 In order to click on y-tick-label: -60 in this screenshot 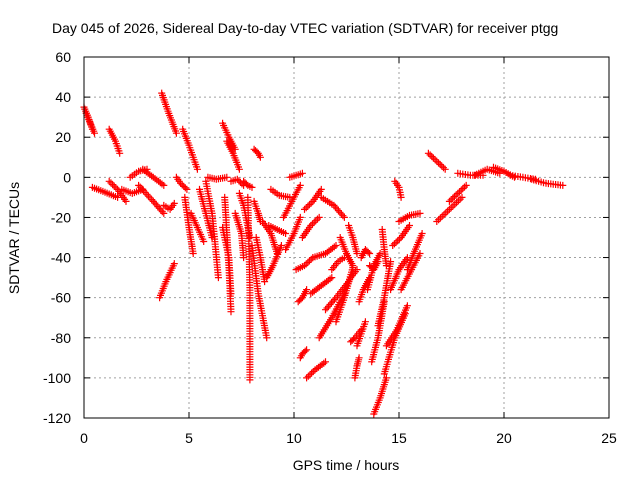, I will do `click(61, 298)`.